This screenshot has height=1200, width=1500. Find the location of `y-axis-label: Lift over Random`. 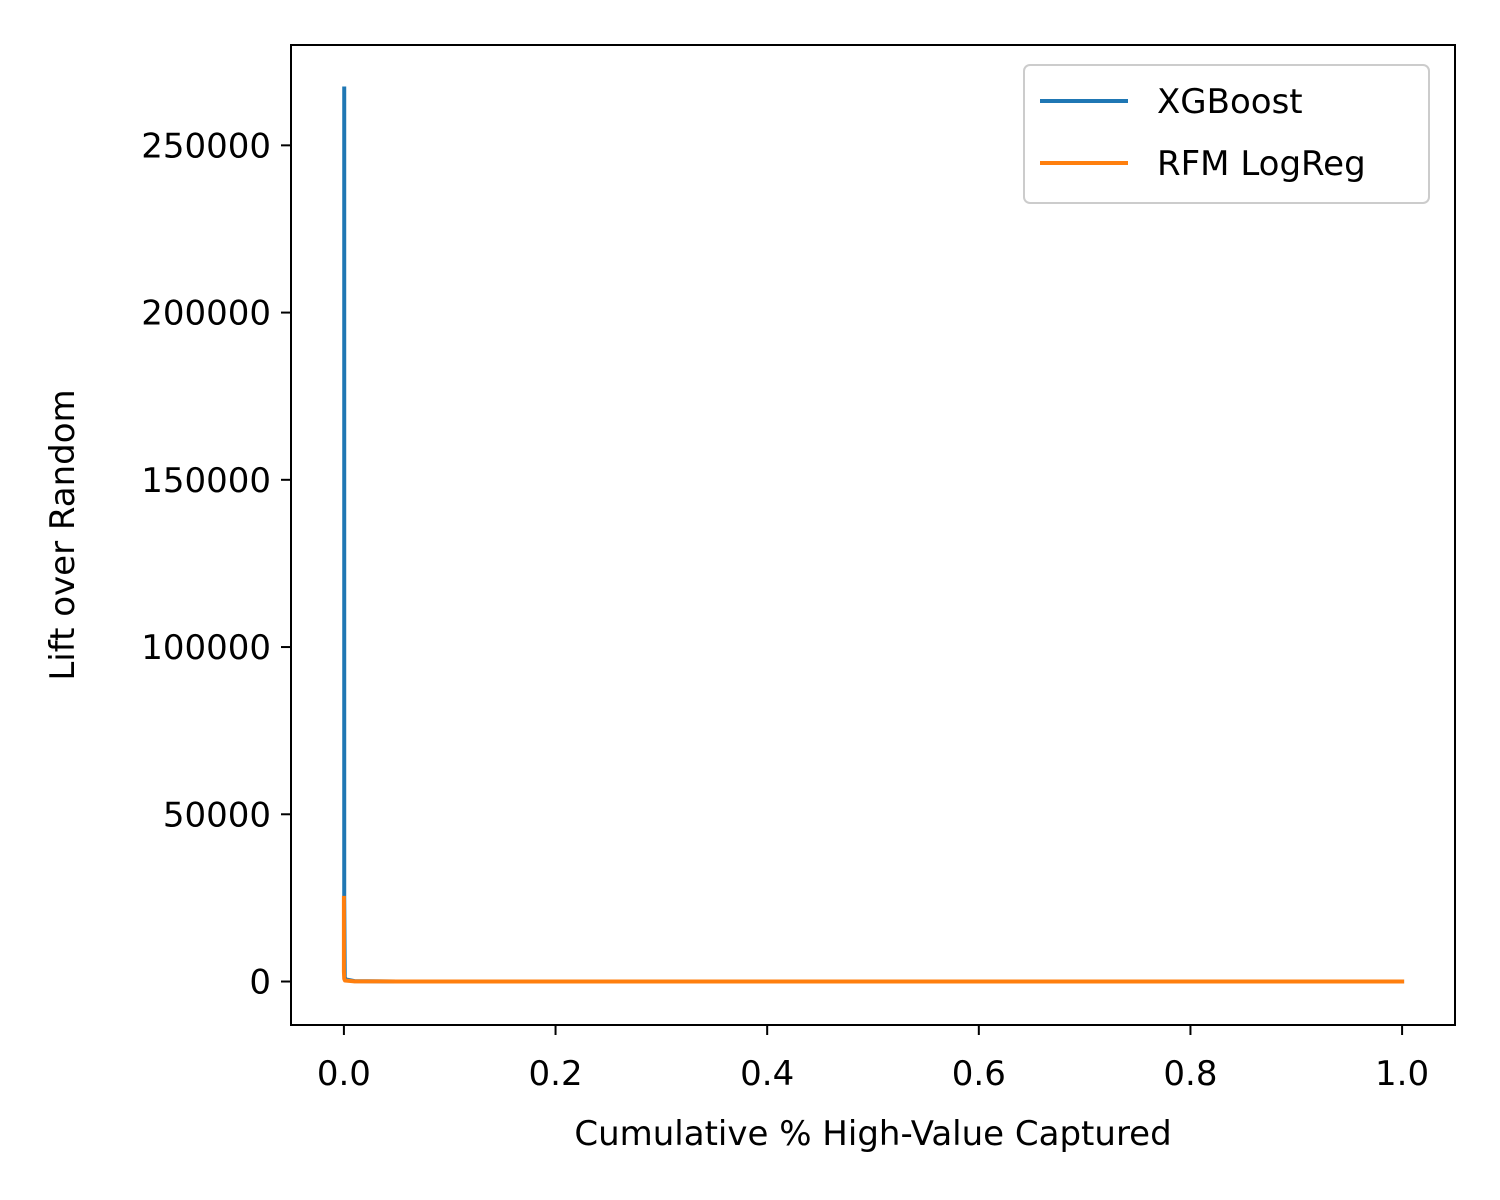

y-axis-label: Lift over Random is located at coordinates (63, 534).